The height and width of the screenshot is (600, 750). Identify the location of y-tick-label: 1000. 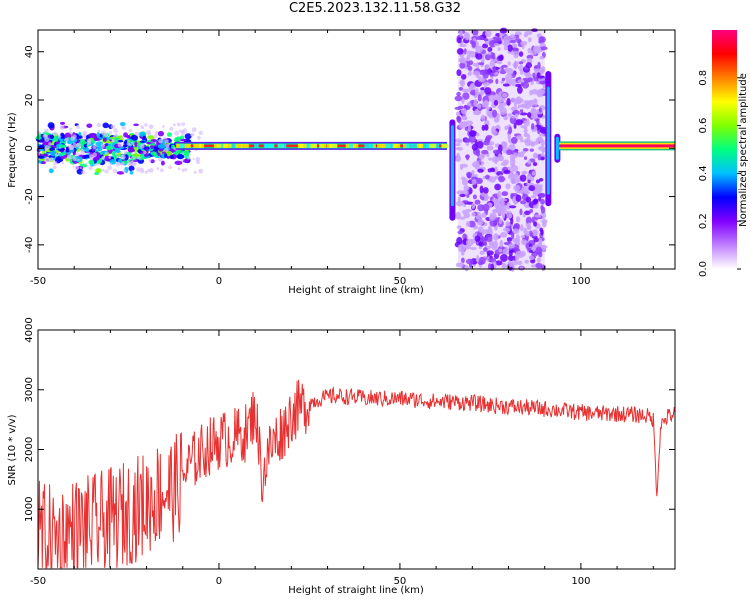
(29, 509).